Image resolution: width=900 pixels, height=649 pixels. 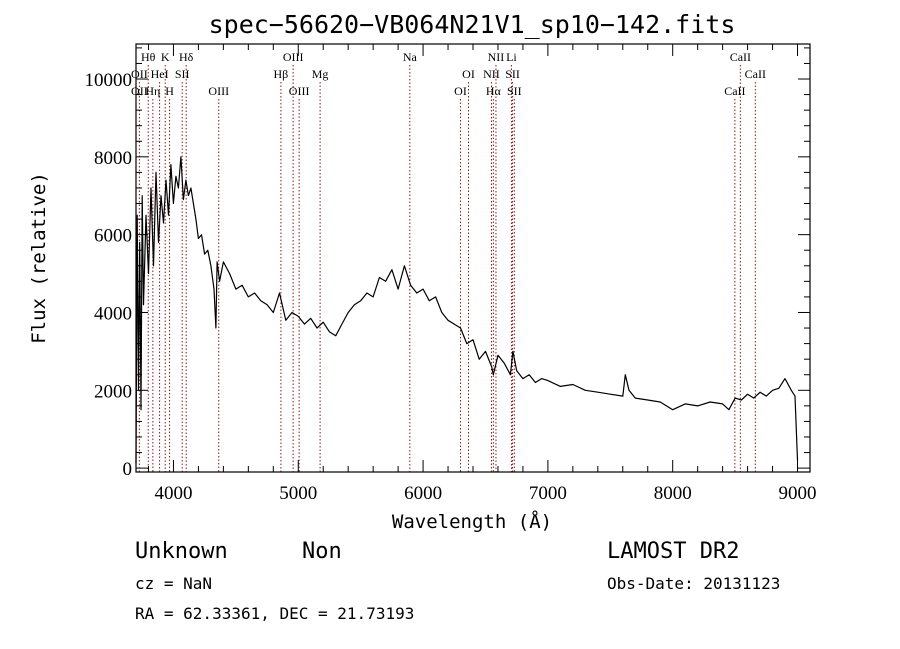 I want to click on y-axis-label: Flux (relative), so click(x=39, y=258).